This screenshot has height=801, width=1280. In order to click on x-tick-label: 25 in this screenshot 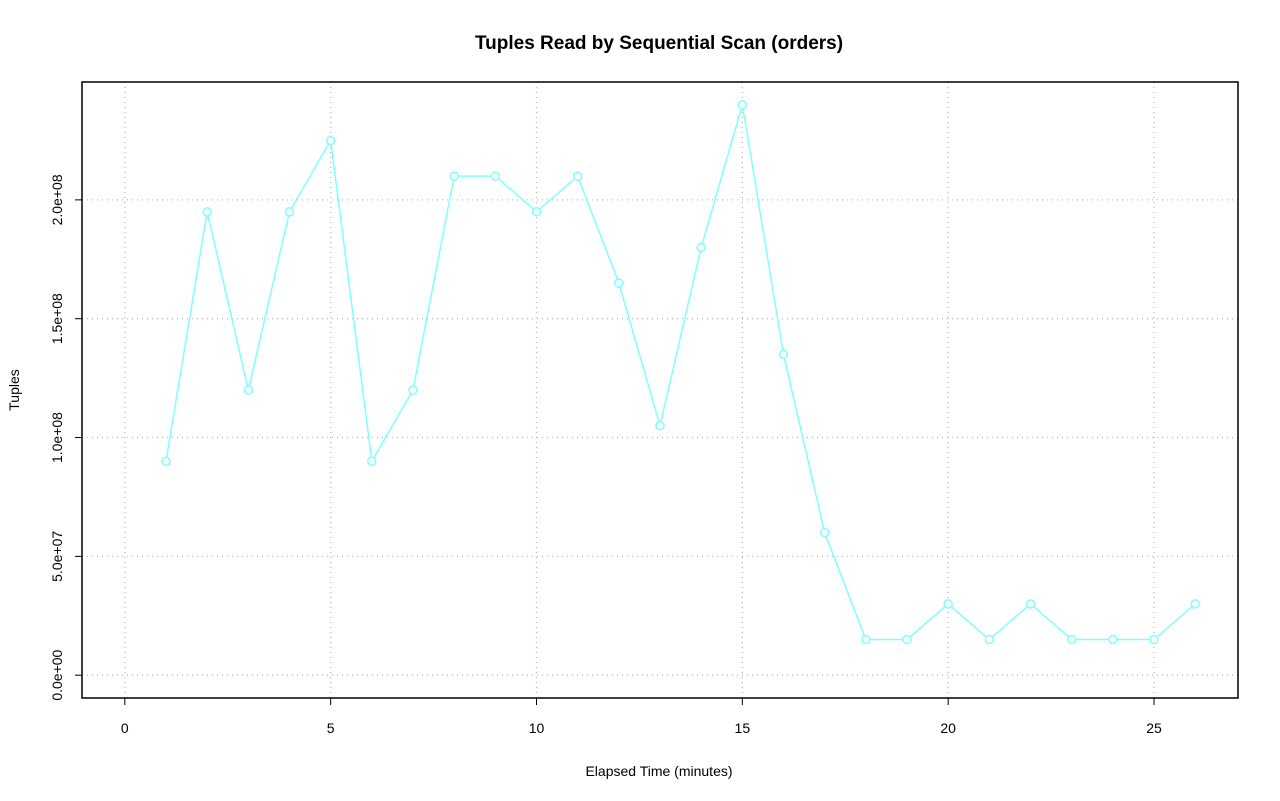, I will do `click(1154, 728)`.